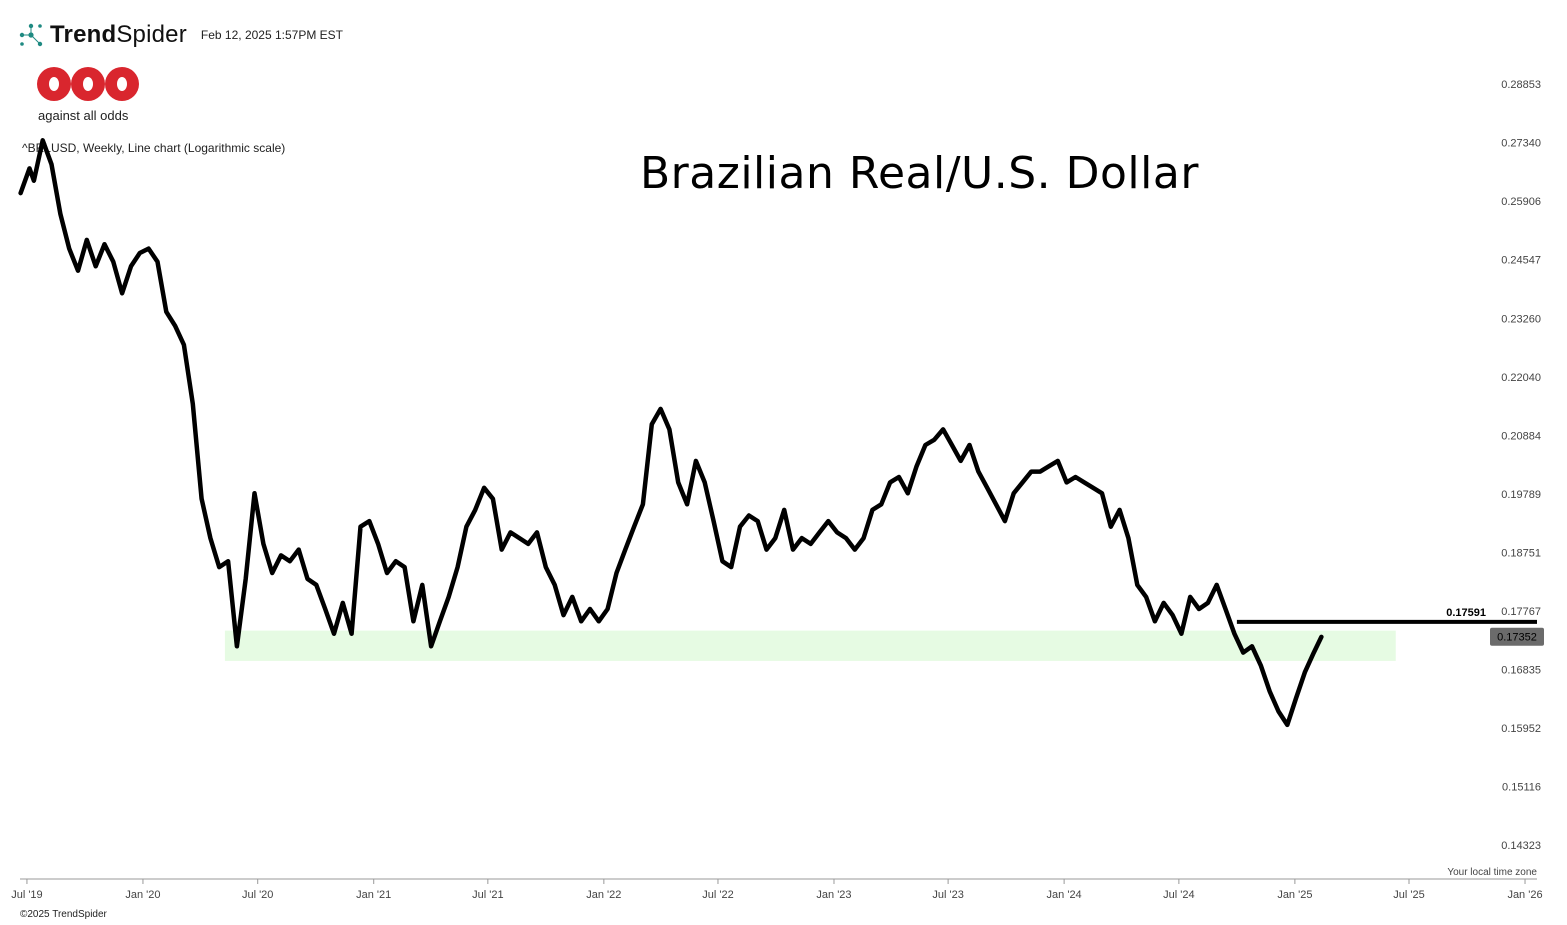 This screenshot has height=925, width=1567. What do you see at coordinates (919, 173) in the screenshot?
I see `chart-title: Brazilian Real/U.S. Dollar` at bounding box center [919, 173].